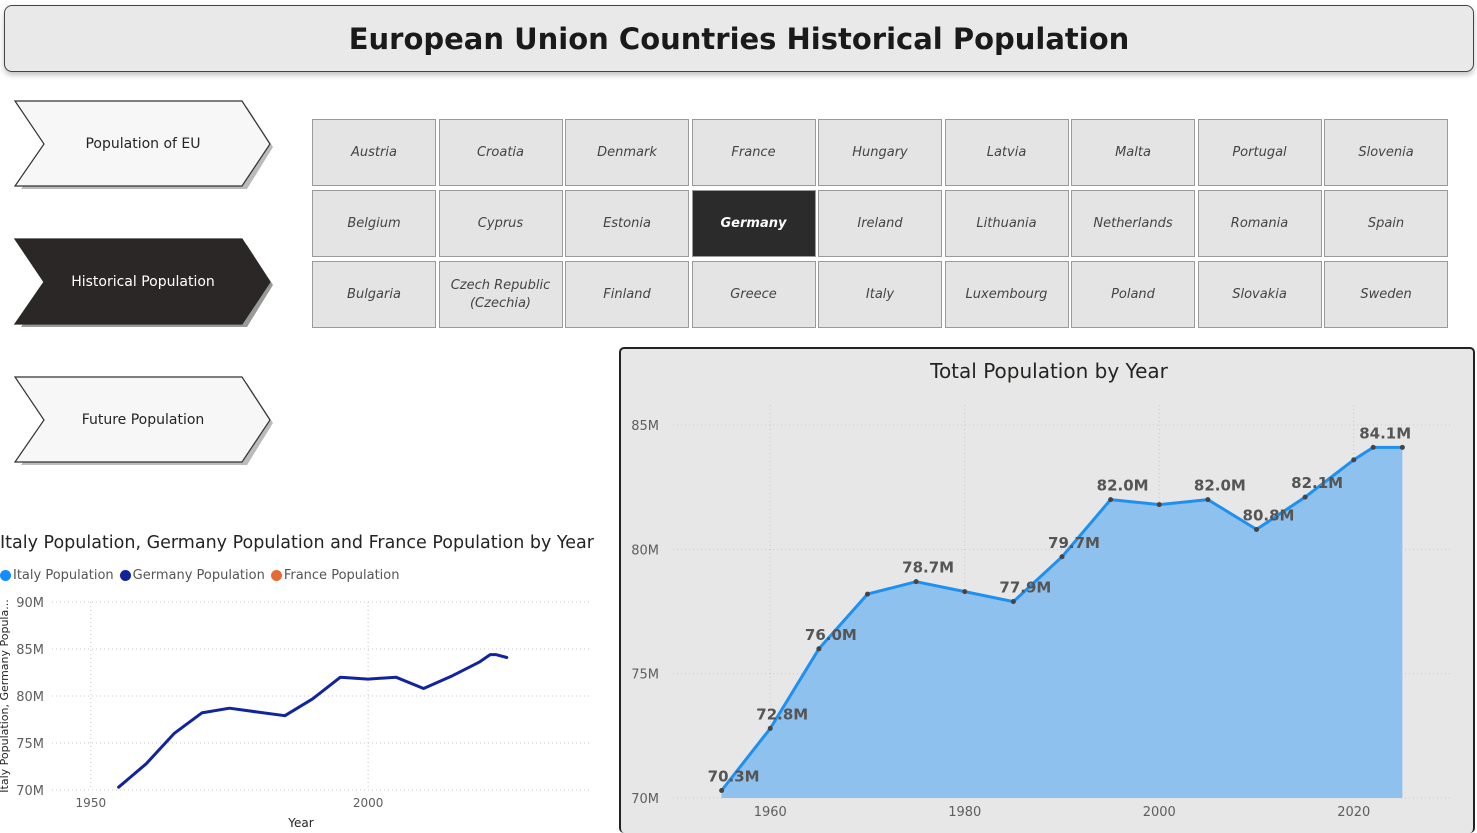 This screenshot has height=833, width=1477. I want to click on country-tile-latvia: Latvia, so click(1006, 152).